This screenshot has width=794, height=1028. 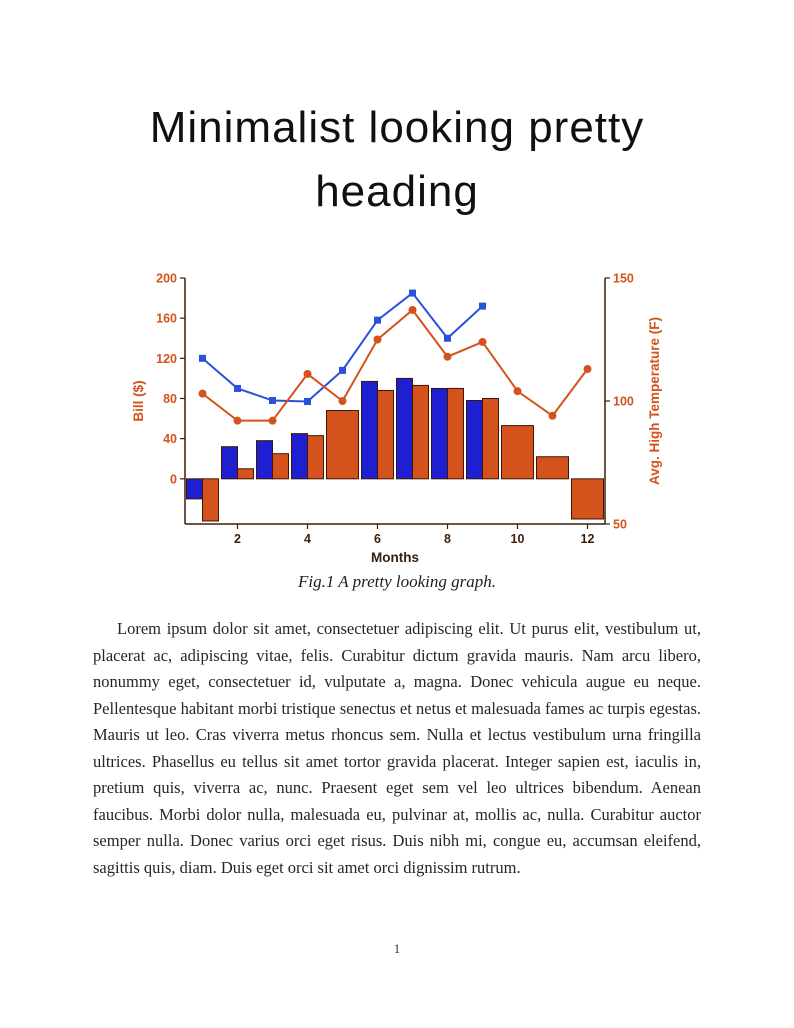 What do you see at coordinates (518, 539) in the screenshot?
I see `x-tick-label: 10` at bounding box center [518, 539].